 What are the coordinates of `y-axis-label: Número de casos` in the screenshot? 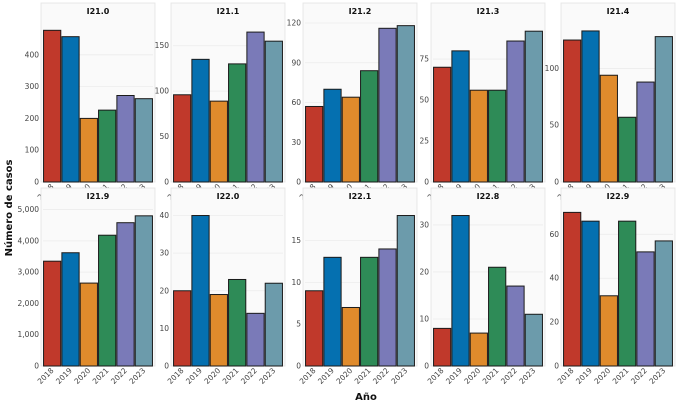 It's located at (9, 208).